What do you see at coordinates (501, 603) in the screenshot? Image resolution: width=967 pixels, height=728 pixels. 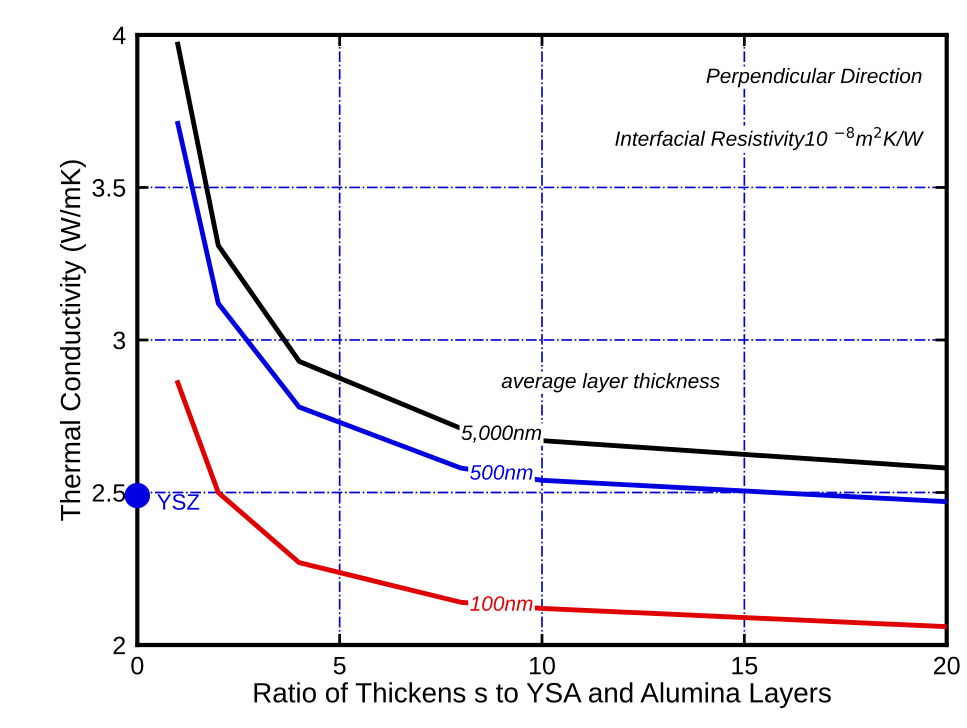 I see `series-label: 100nm` at bounding box center [501, 603].